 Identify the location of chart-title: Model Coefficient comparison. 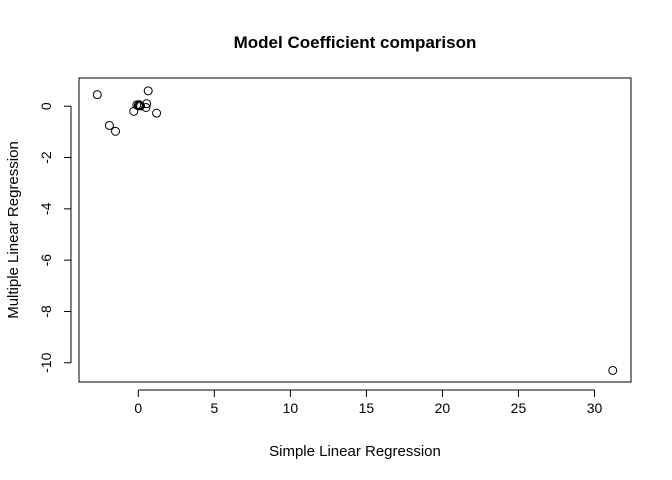
(355, 42).